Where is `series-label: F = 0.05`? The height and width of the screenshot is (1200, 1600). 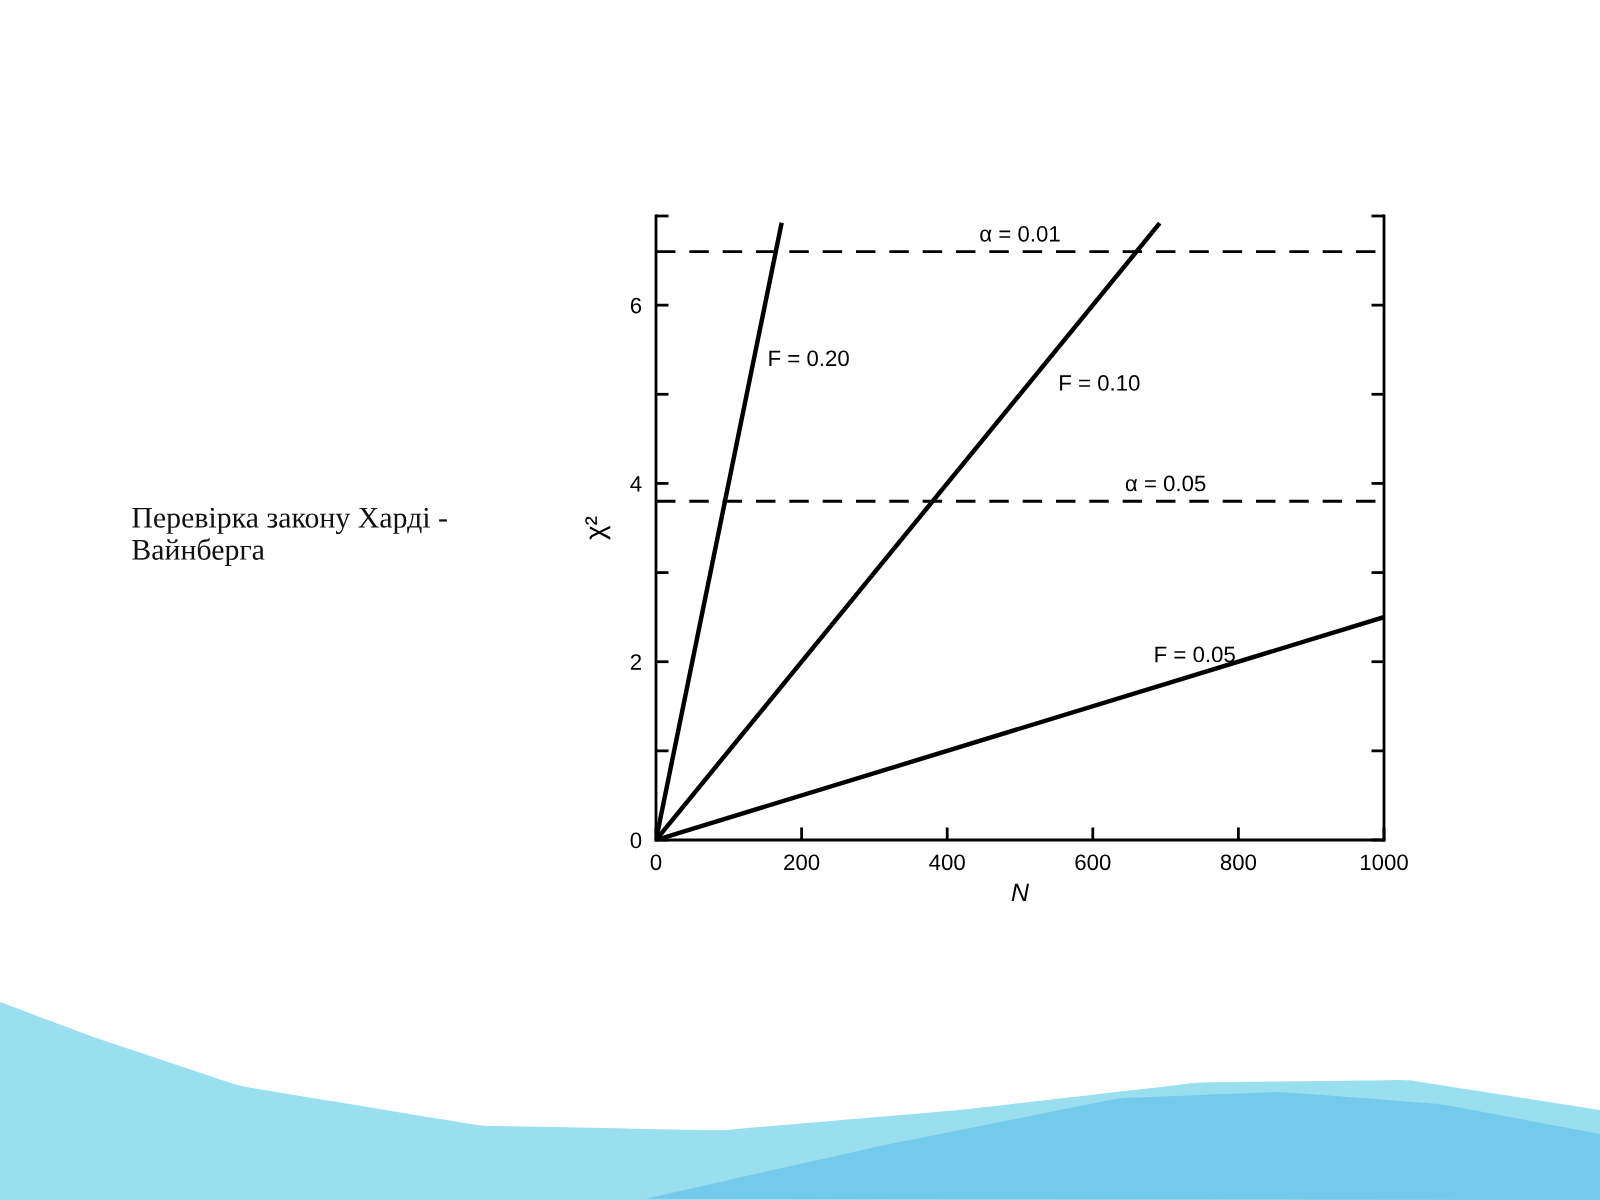 series-label: F = 0.05 is located at coordinates (1195, 654).